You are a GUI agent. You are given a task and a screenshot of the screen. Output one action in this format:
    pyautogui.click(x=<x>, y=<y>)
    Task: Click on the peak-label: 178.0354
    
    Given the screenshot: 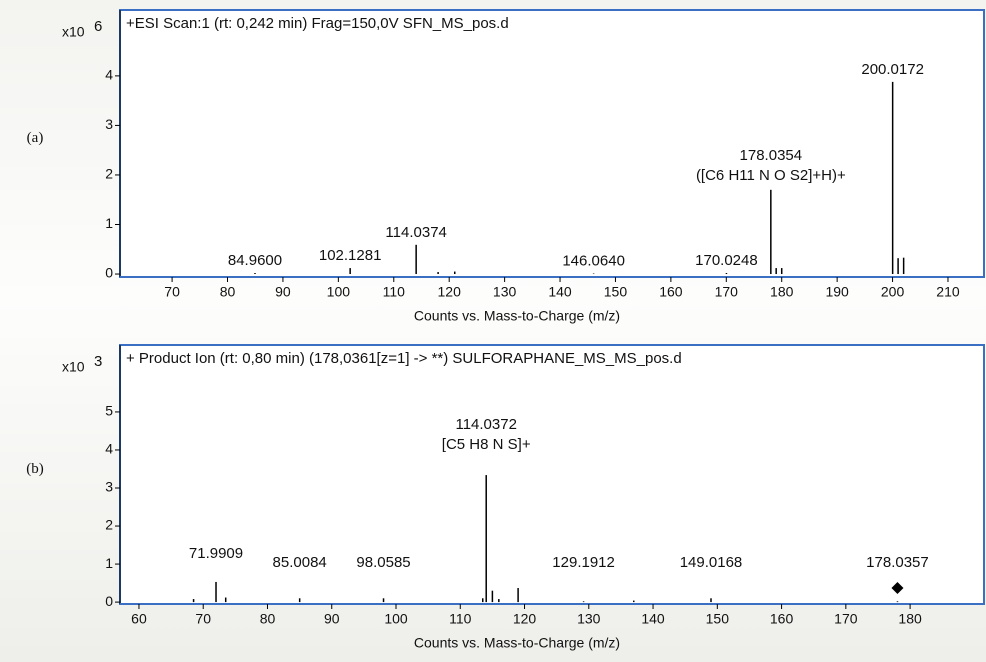 What is the action you would take?
    pyautogui.click(x=771, y=155)
    